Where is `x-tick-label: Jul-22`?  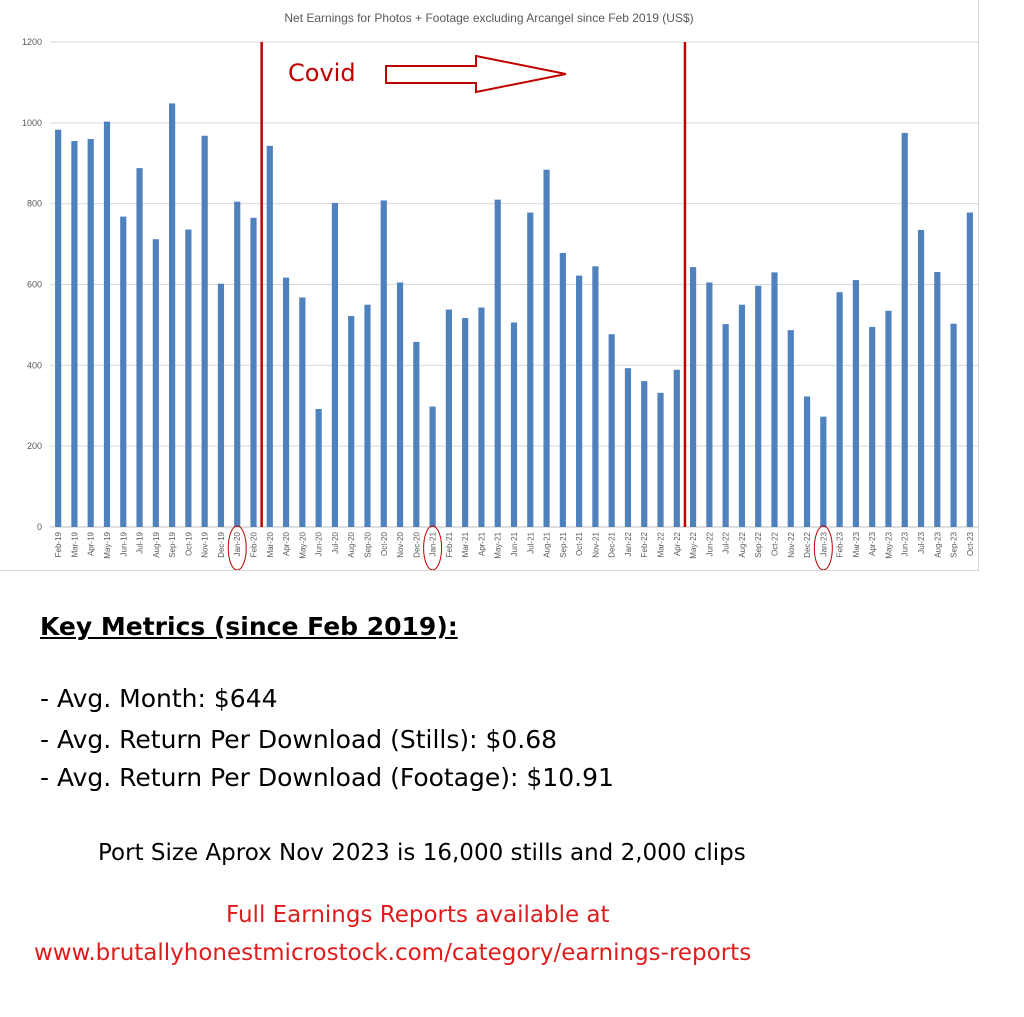 x-tick-label: Jul-22 is located at coordinates (726, 542).